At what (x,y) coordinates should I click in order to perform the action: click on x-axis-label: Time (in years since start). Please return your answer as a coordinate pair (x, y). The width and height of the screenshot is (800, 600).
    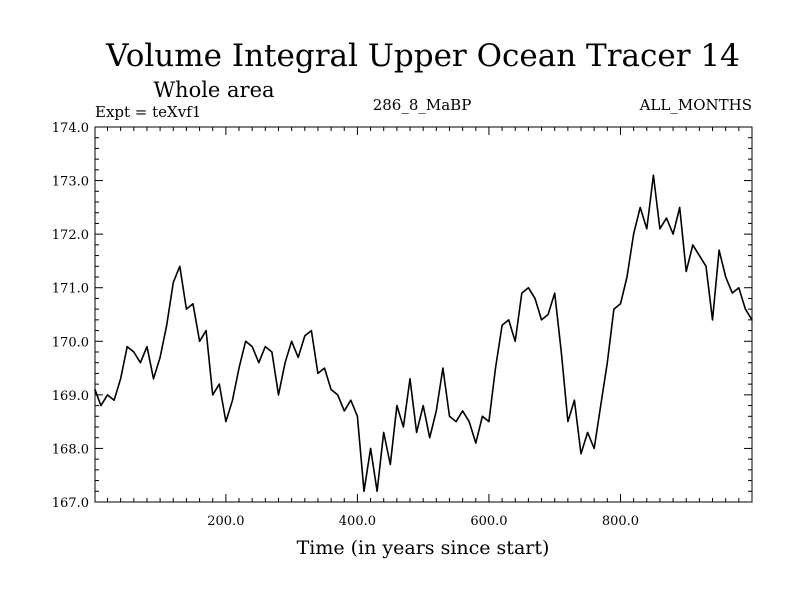
    Looking at the image, I should click on (423, 548).